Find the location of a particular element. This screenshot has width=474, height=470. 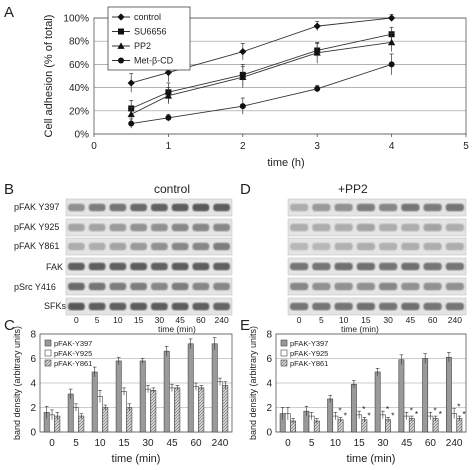

bar-e-star-1-5: * is located at coordinates (412, 410).